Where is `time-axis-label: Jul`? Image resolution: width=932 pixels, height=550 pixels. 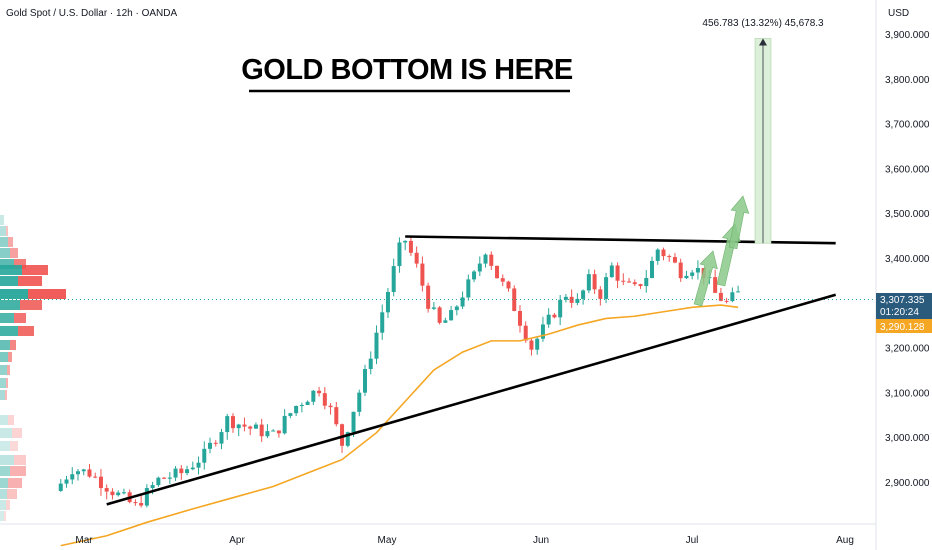
time-axis-label: Jul is located at coordinates (692, 540).